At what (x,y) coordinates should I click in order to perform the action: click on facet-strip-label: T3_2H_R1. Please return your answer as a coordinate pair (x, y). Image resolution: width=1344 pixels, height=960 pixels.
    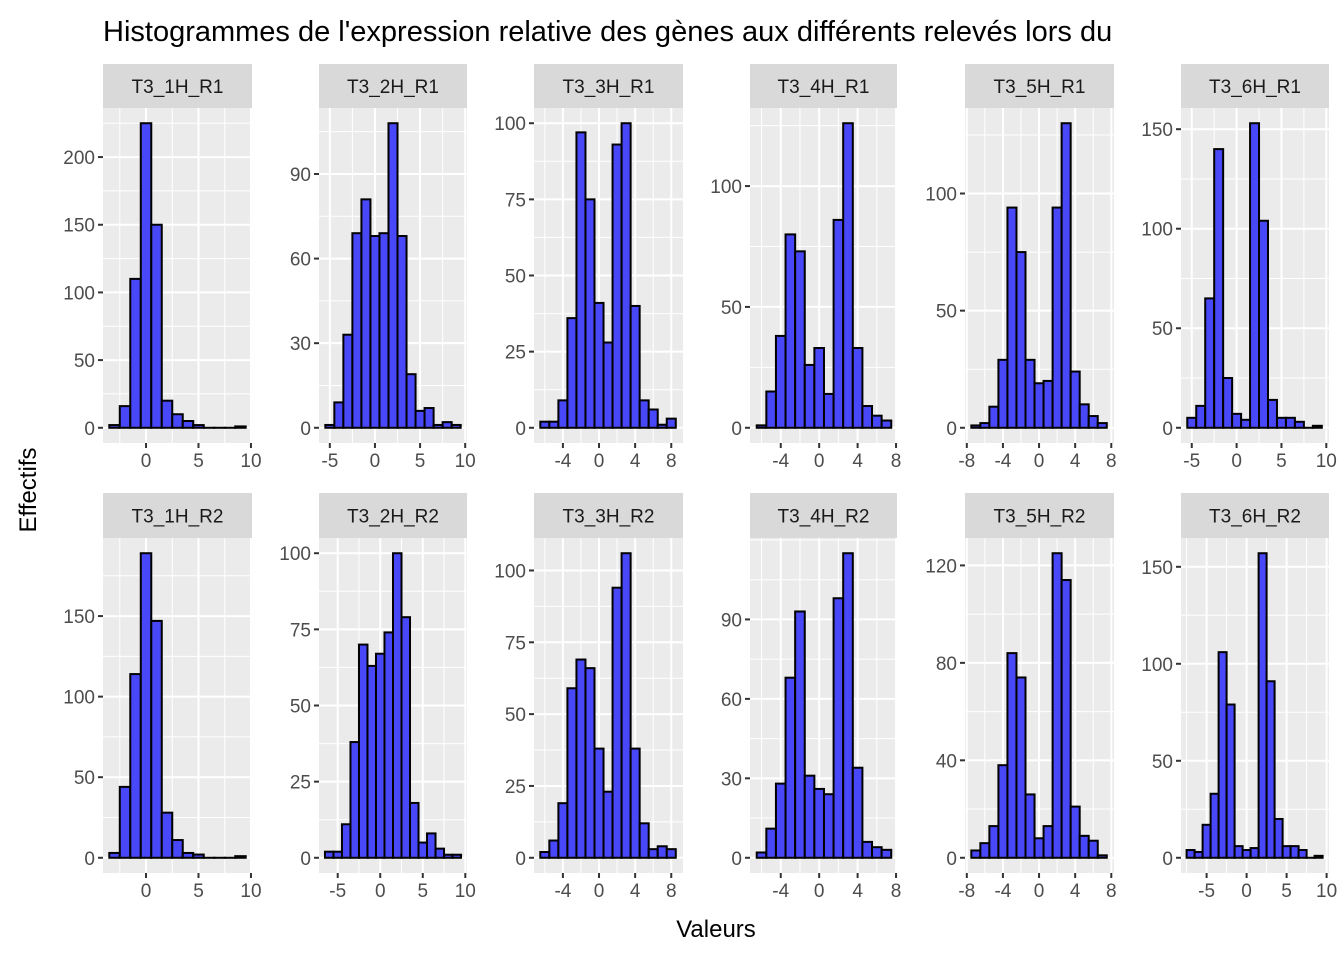
    Looking at the image, I should click on (393, 87).